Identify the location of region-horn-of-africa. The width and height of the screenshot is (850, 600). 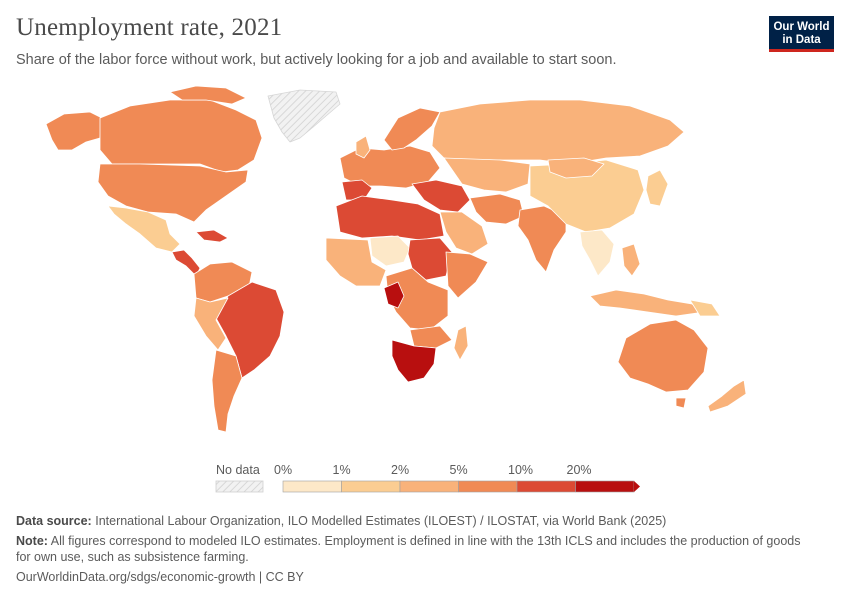
(467, 275).